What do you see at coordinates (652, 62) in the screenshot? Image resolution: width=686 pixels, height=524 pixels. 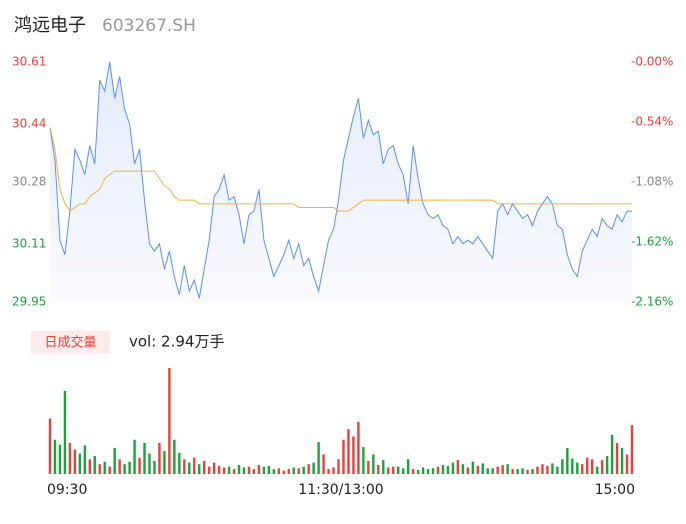 I see `y2-tick-label: -0.00%` at bounding box center [652, 62].